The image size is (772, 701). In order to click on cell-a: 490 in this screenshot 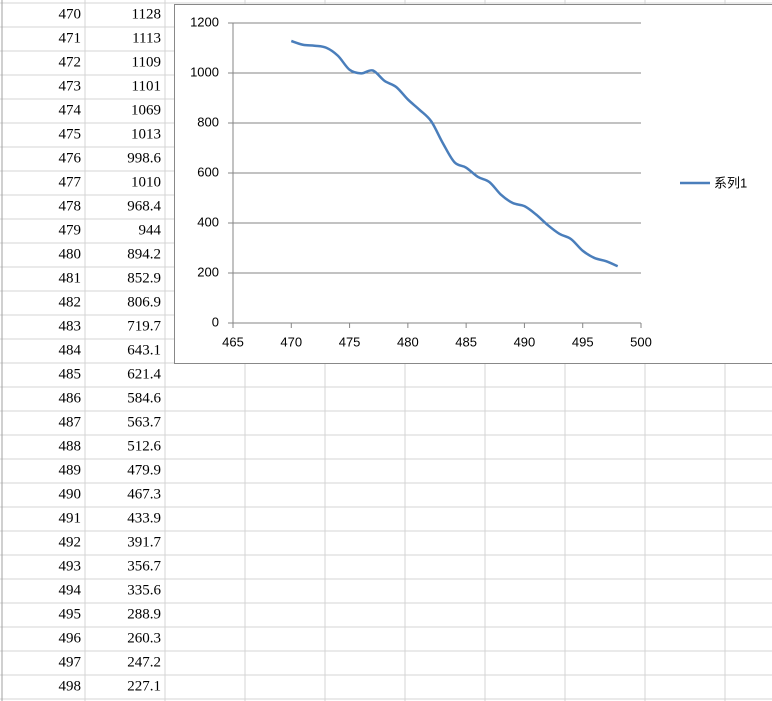, I will do `click(70, 494)`.